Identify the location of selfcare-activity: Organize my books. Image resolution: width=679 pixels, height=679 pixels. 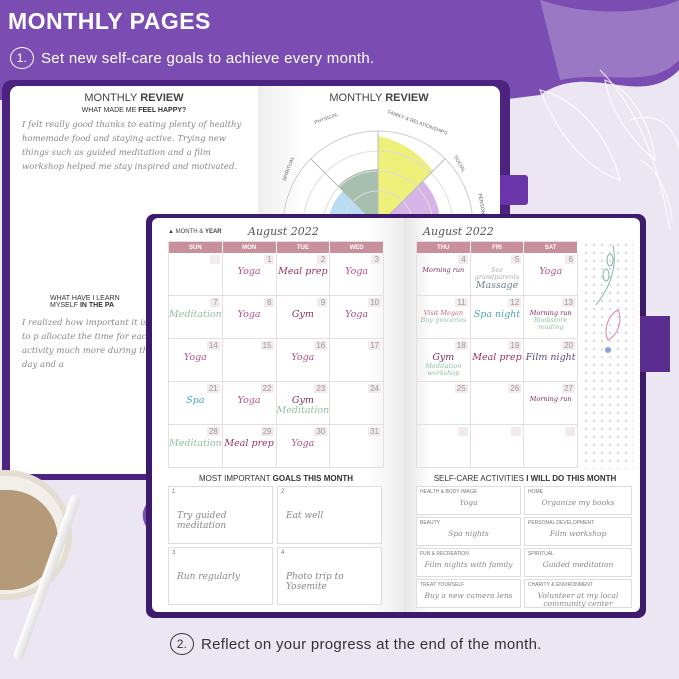
(578, 502).